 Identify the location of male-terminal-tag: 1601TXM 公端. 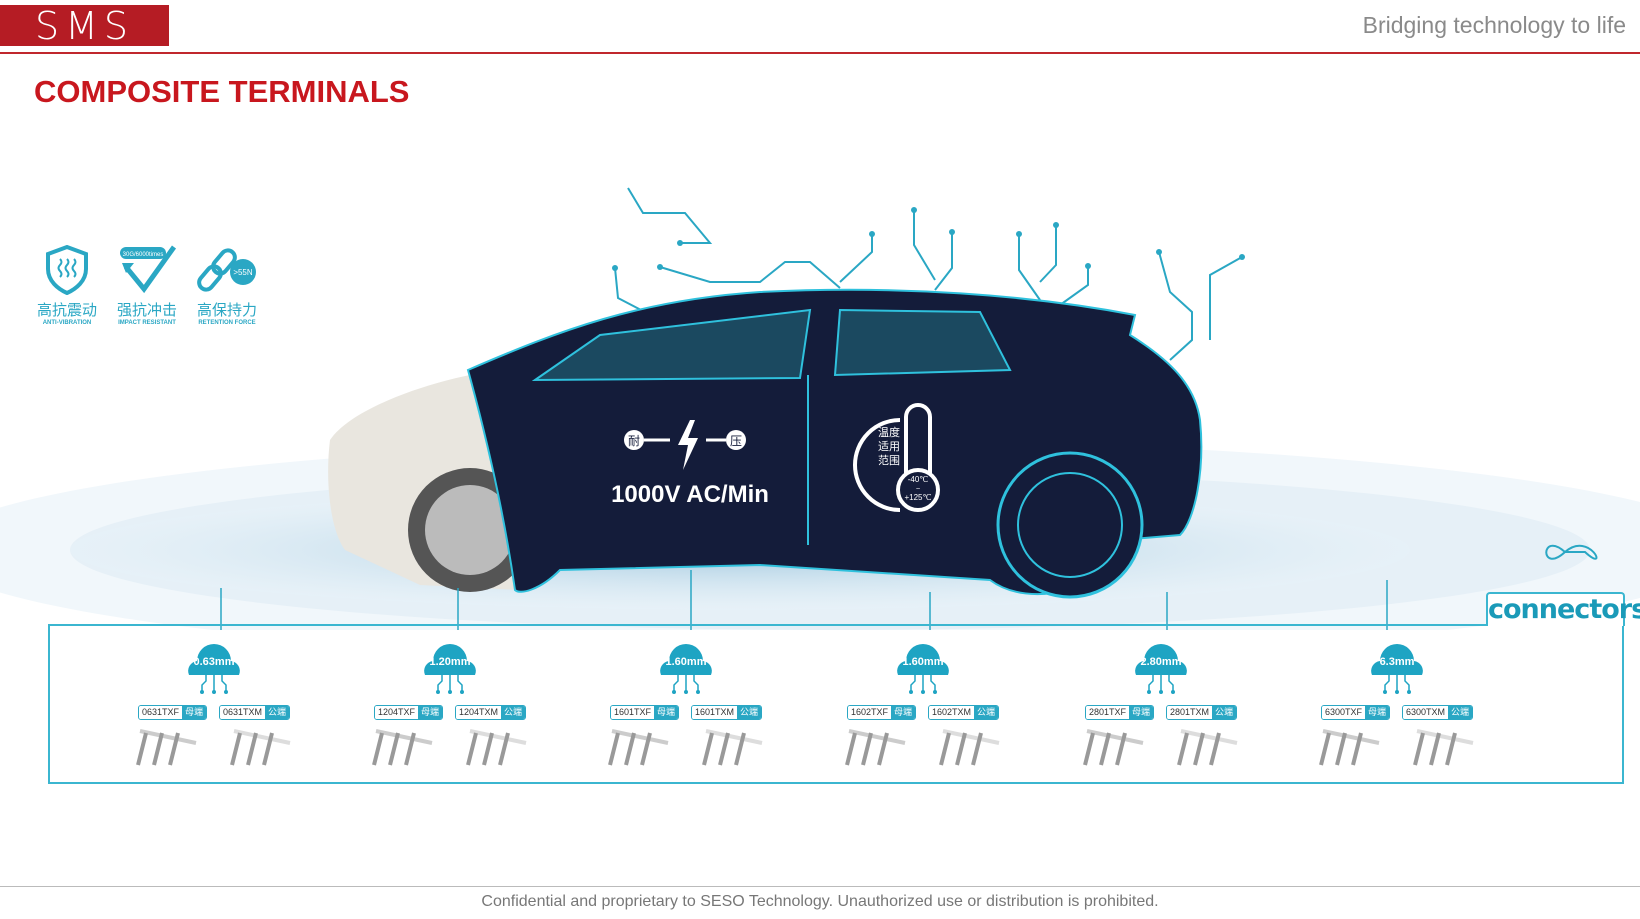
(727, 712).